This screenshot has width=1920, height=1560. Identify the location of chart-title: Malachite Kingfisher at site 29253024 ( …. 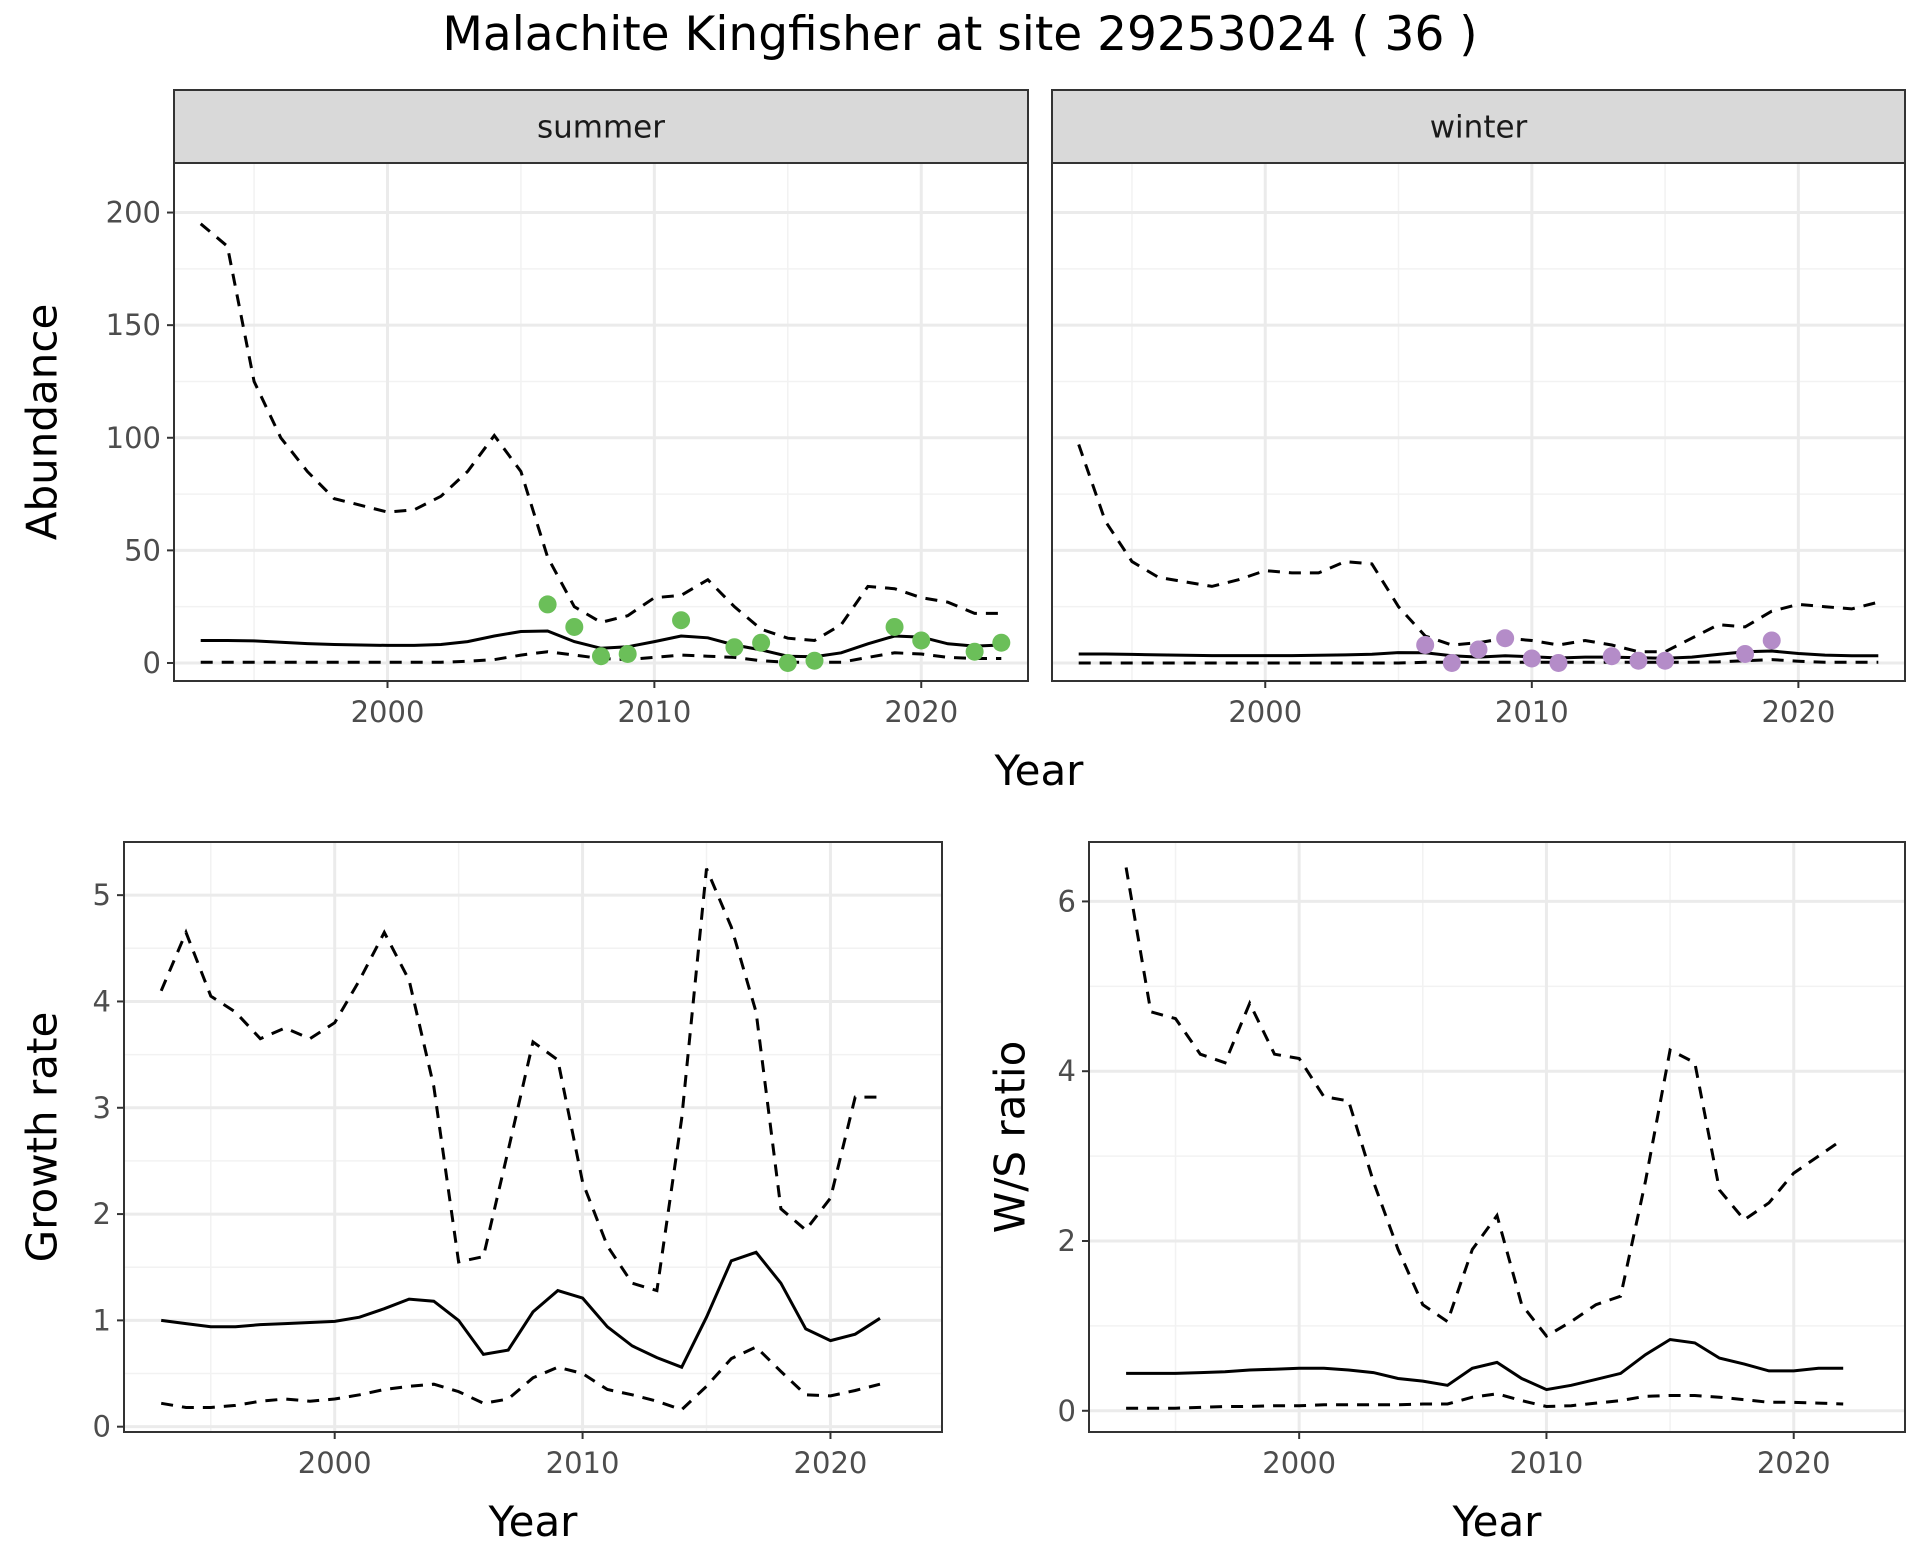
(959, 34).